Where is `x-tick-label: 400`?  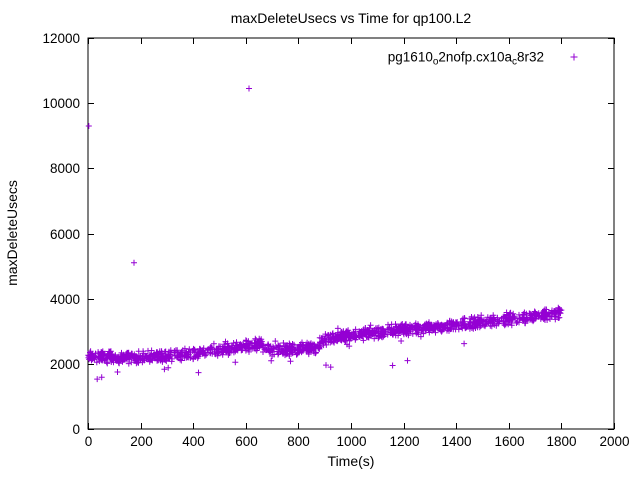 x-tick-label: 400 is located at coordinates (193, 441).